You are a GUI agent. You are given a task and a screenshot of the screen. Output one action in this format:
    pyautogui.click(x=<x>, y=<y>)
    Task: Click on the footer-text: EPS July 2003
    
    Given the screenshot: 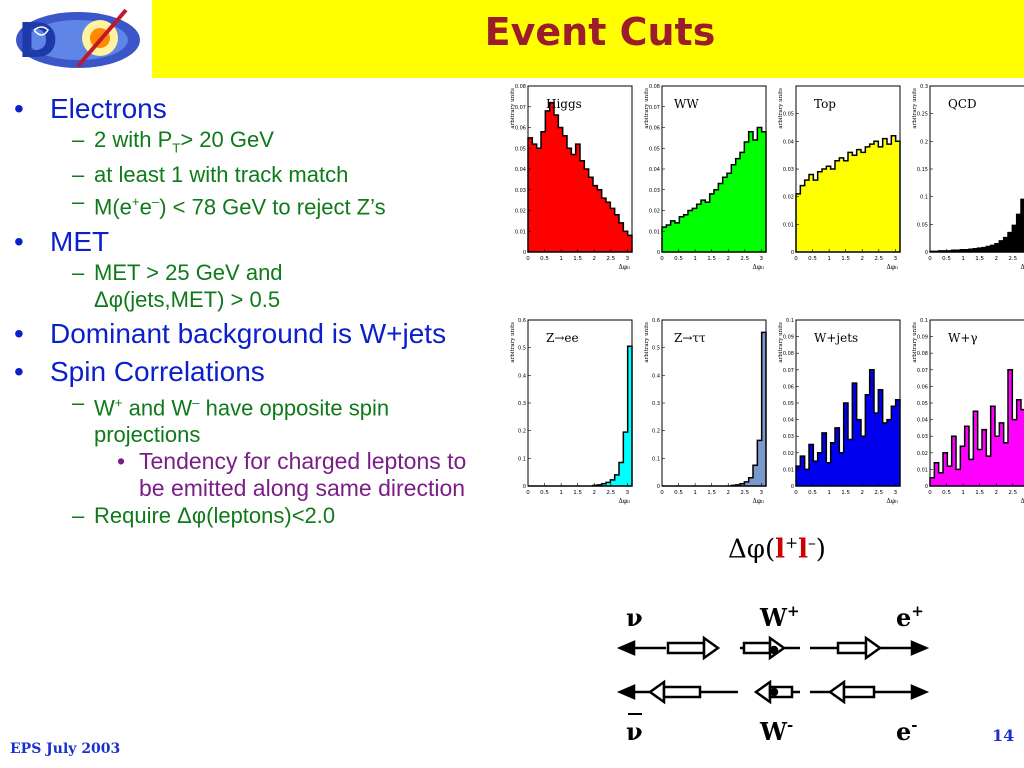 What is the action you would take?
    pyautogui.click(x=65, y=749)
    